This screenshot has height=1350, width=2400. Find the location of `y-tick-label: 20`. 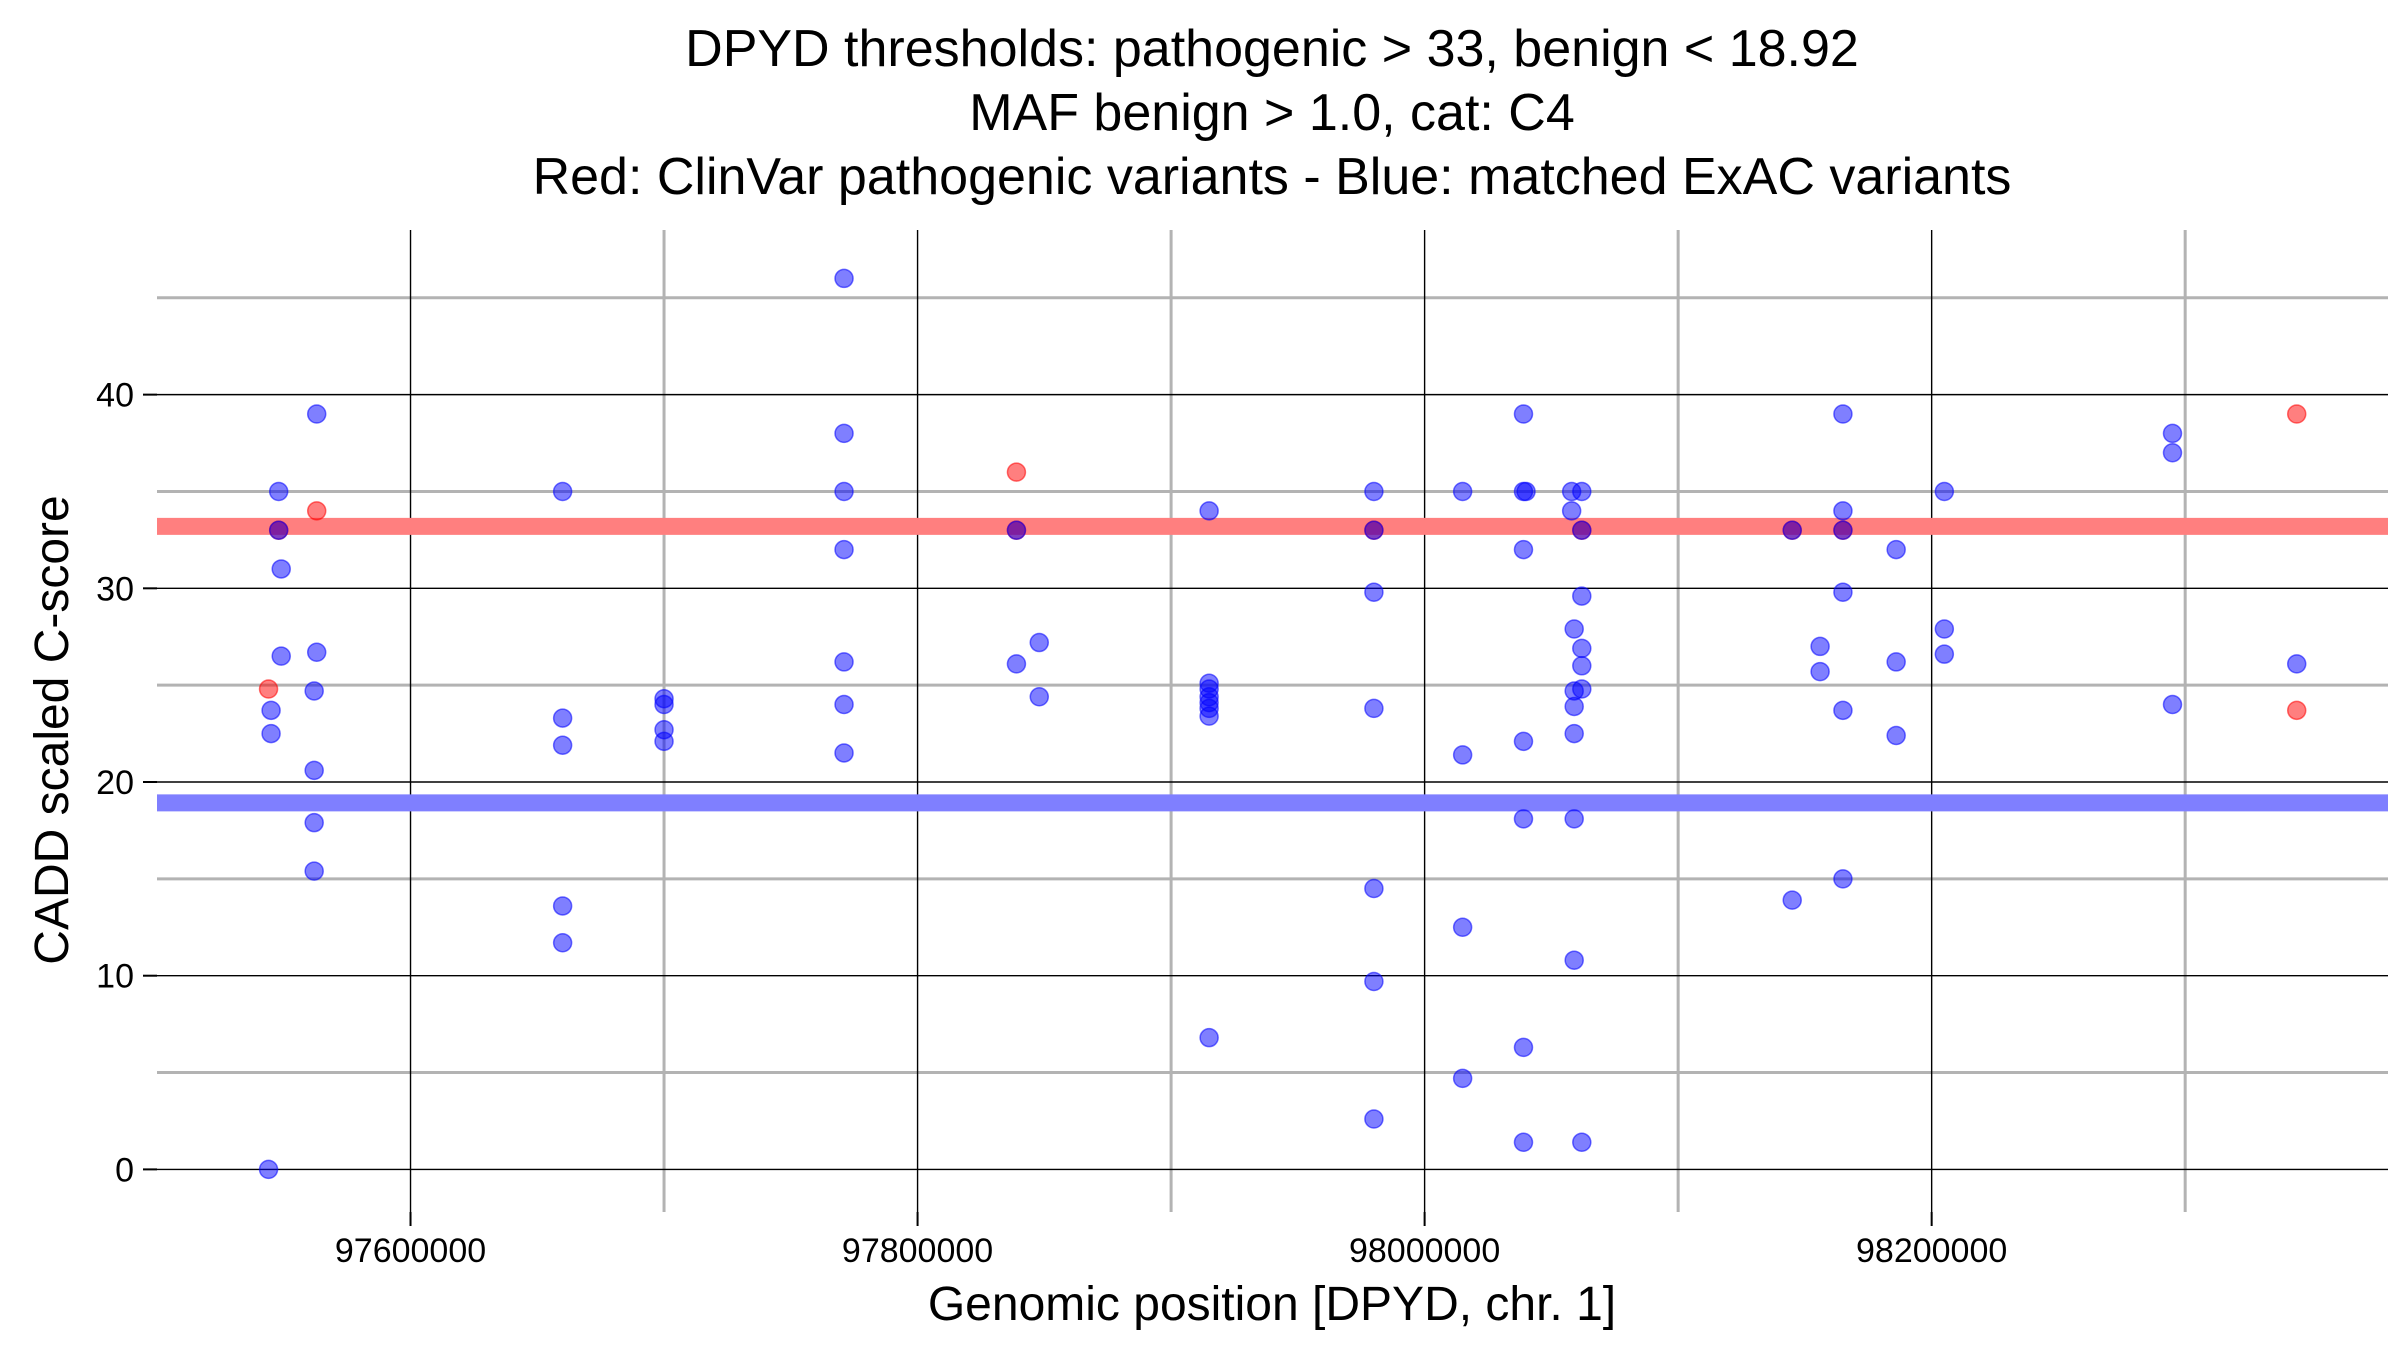

y-tick-label: 20 is located at coordinates (115, 783).